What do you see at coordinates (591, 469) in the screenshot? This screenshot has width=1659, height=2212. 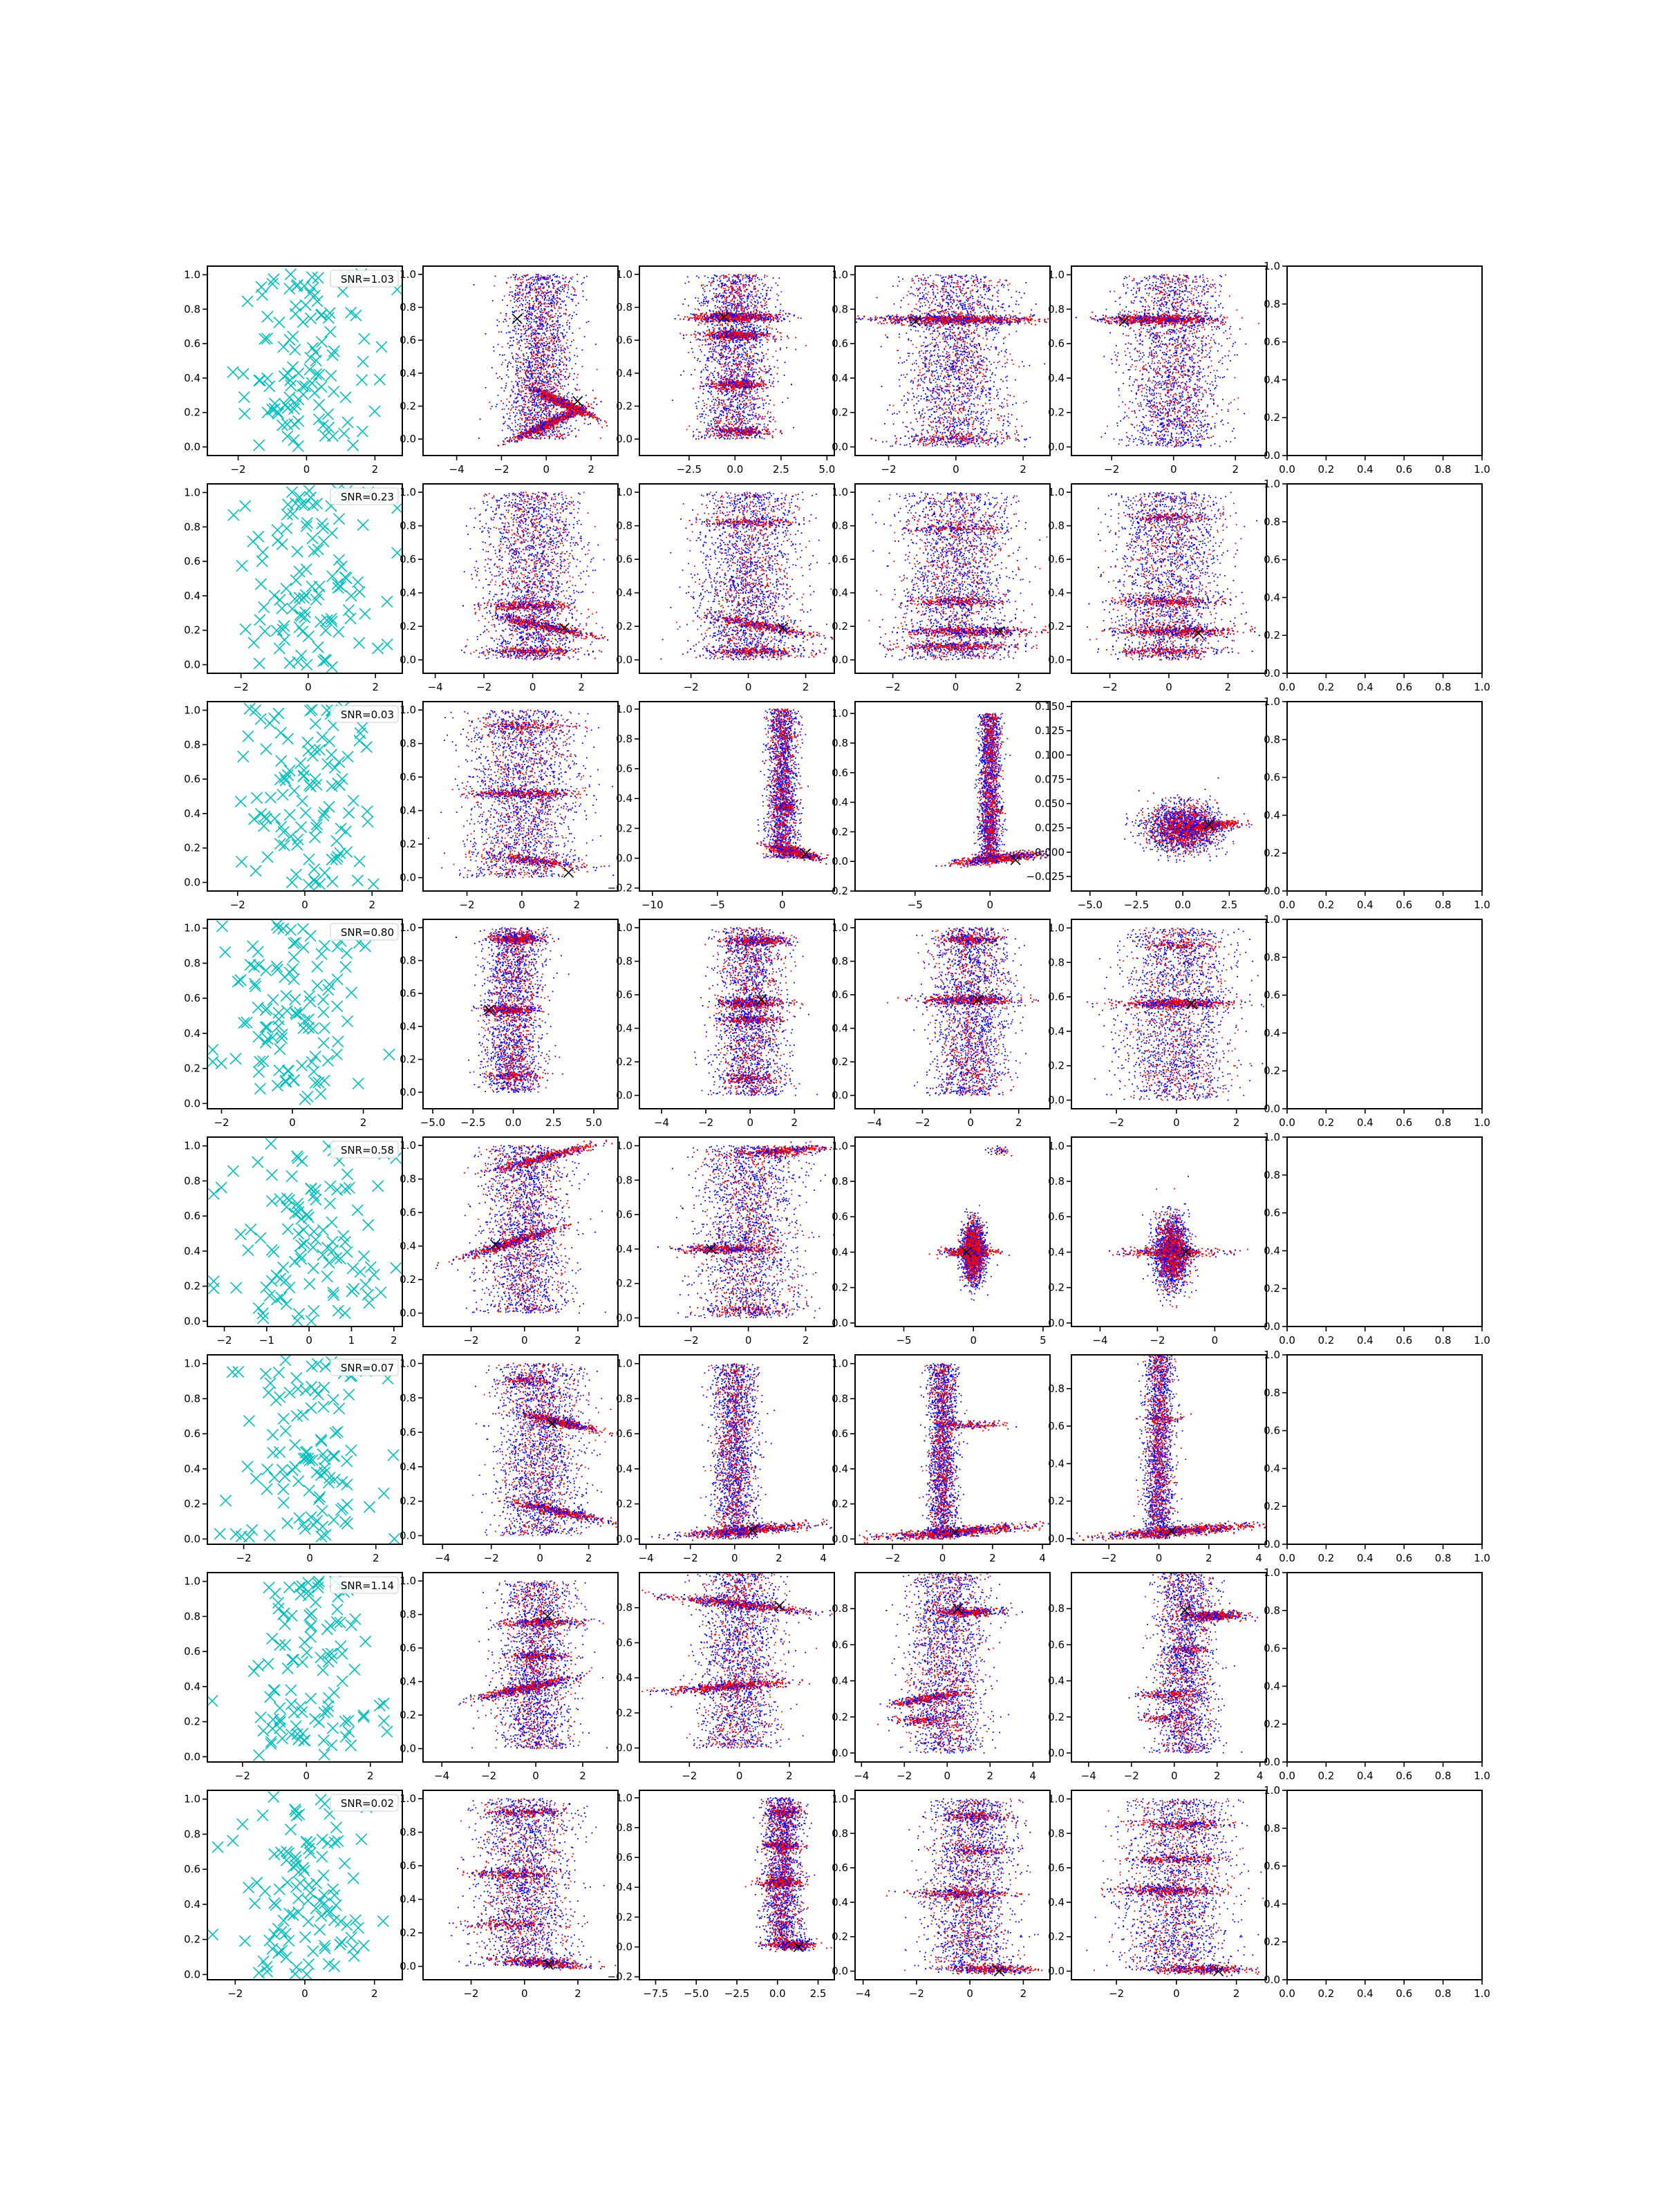 I see `x-tick-label: 2` at bounding box center [591, 469].